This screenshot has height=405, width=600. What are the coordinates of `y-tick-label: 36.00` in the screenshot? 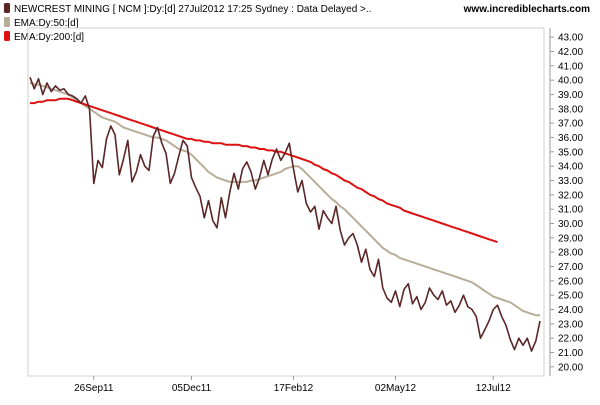 It's located at (570, 138).